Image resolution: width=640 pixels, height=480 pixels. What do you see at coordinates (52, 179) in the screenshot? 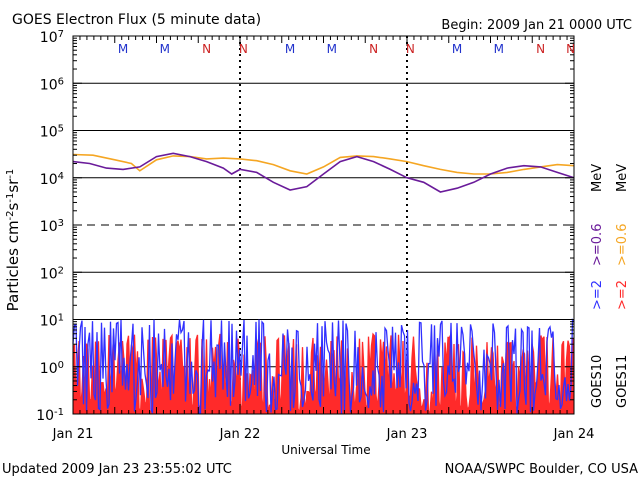
I see `y-tick-label: 10⁴` at bounding box center [52, 179].